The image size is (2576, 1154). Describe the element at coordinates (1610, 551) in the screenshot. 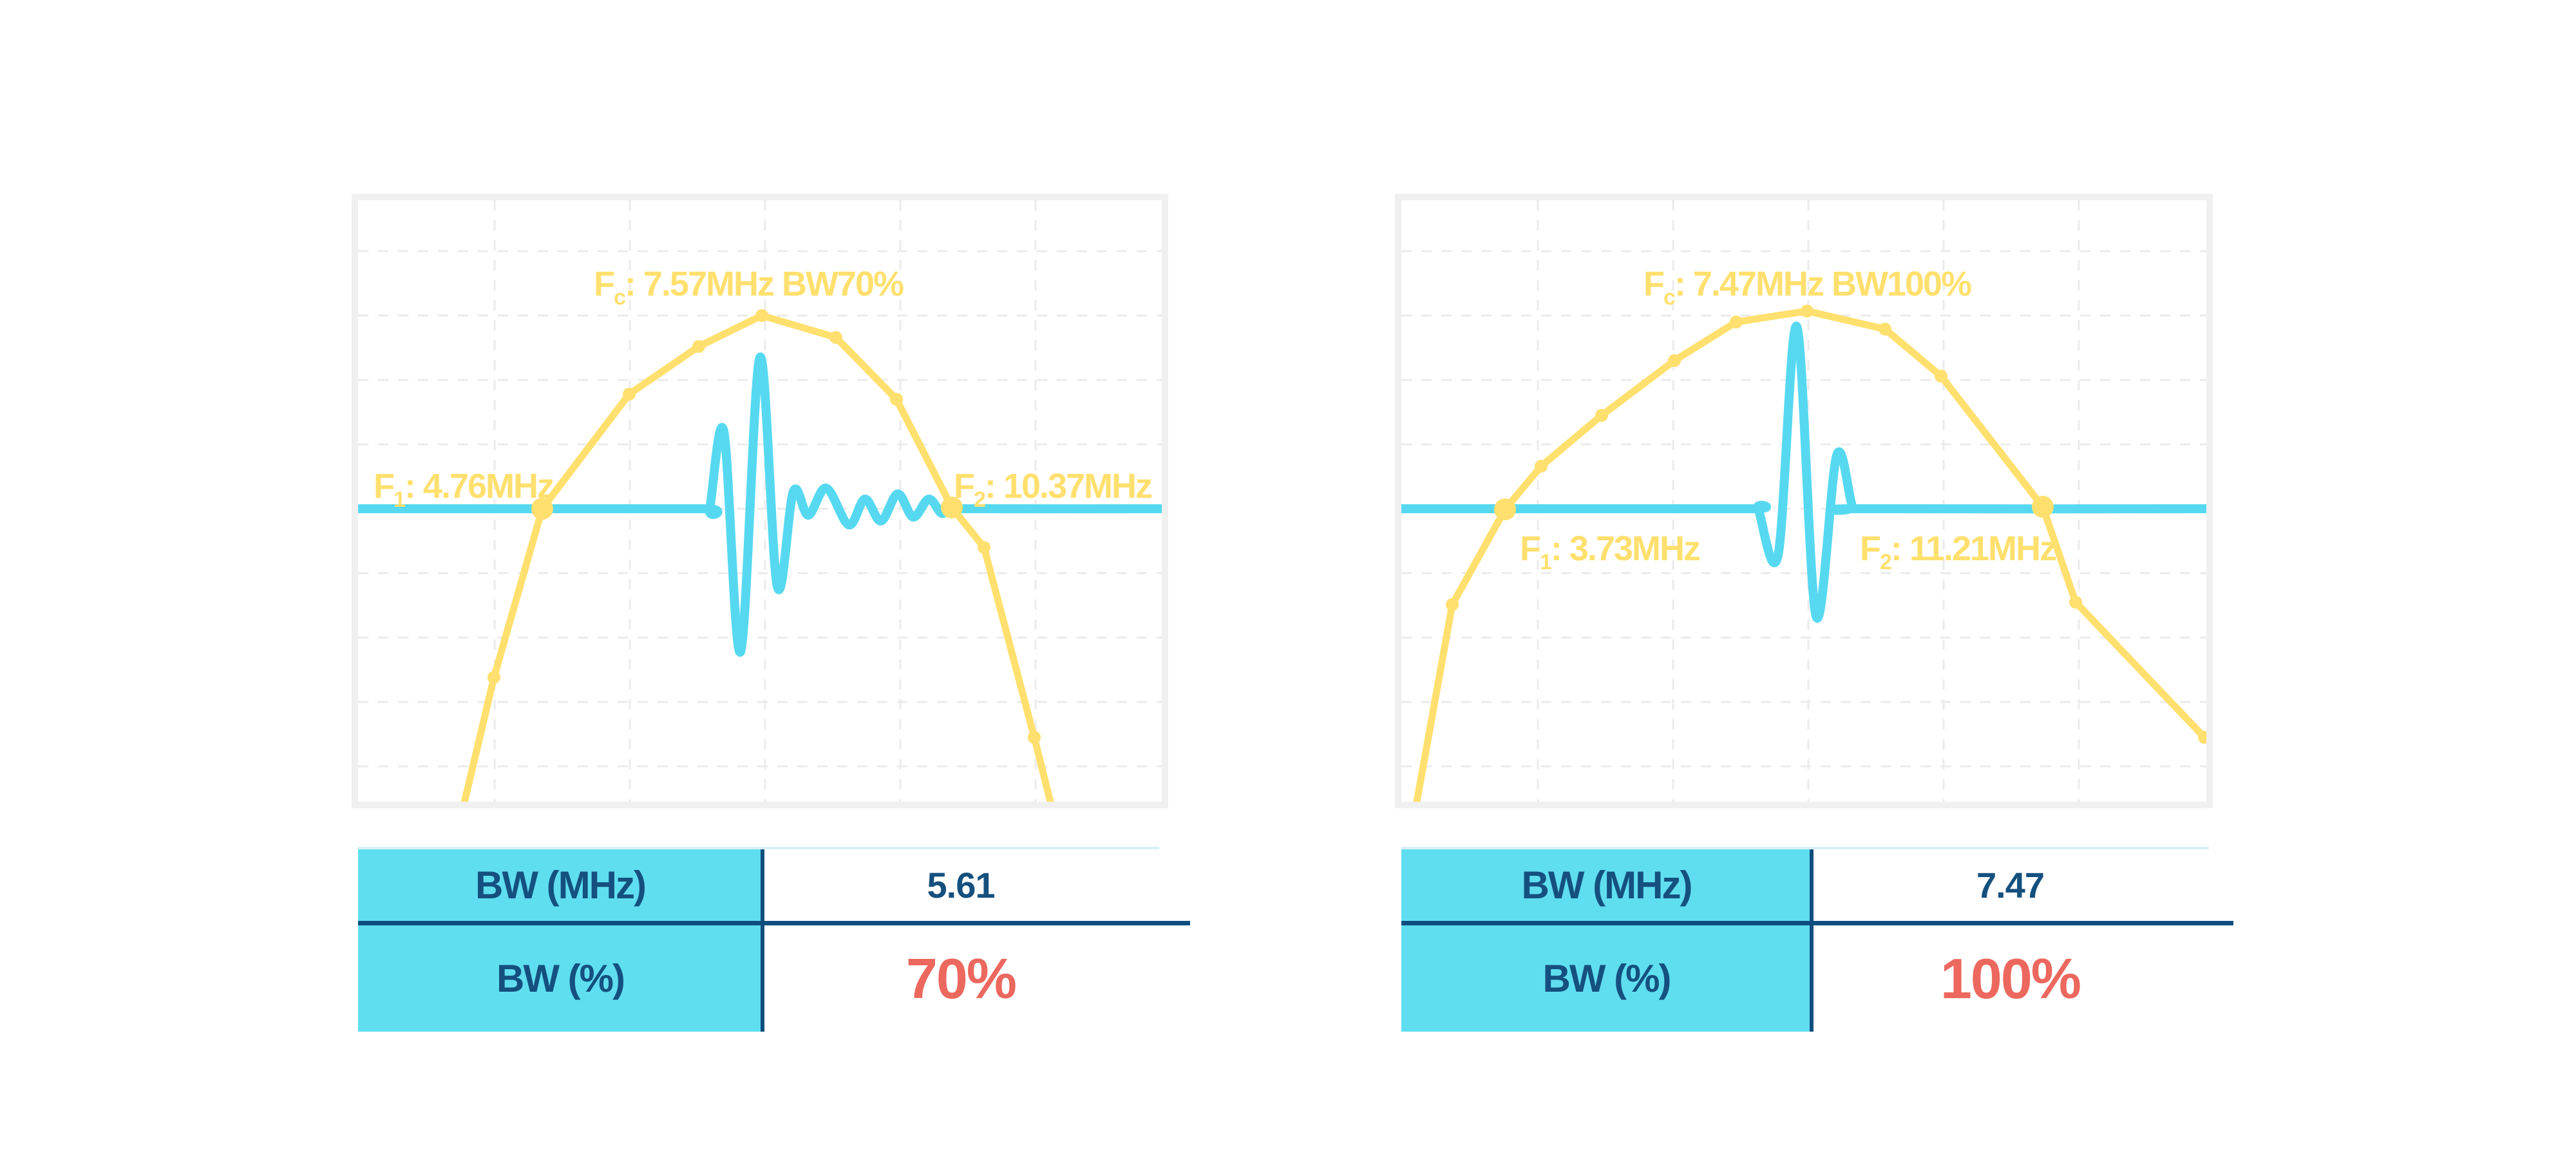

I see `f1-annotation: F1: 3.73MHz` at that location.